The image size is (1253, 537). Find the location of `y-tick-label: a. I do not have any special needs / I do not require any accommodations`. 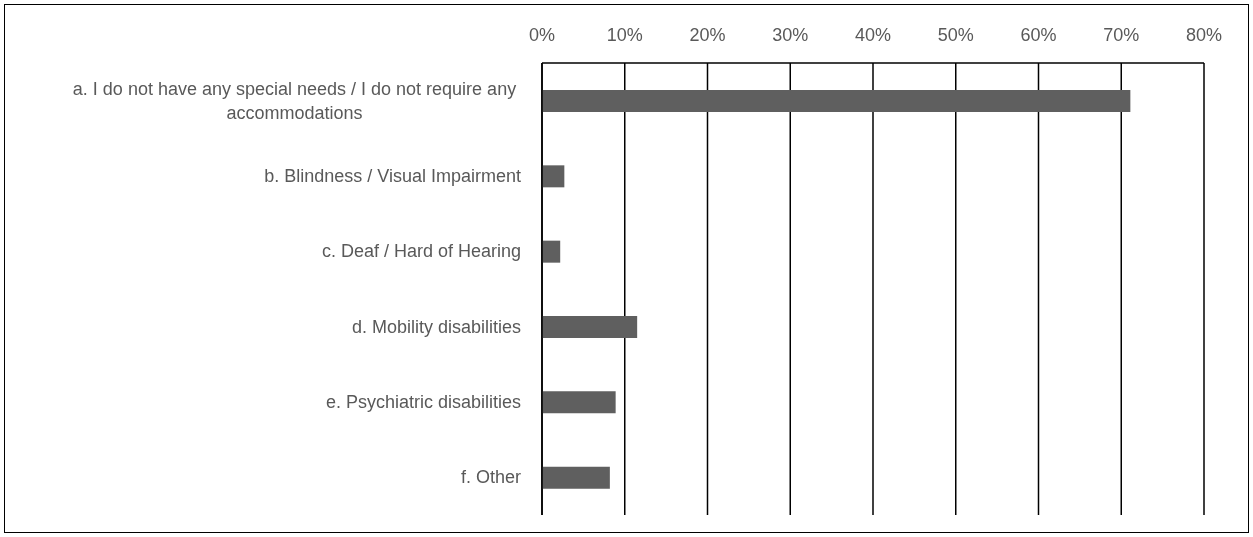

y-tick-label: a. I do not have any special needs / I do not require any accommodations is located at coordinates (294, 101).